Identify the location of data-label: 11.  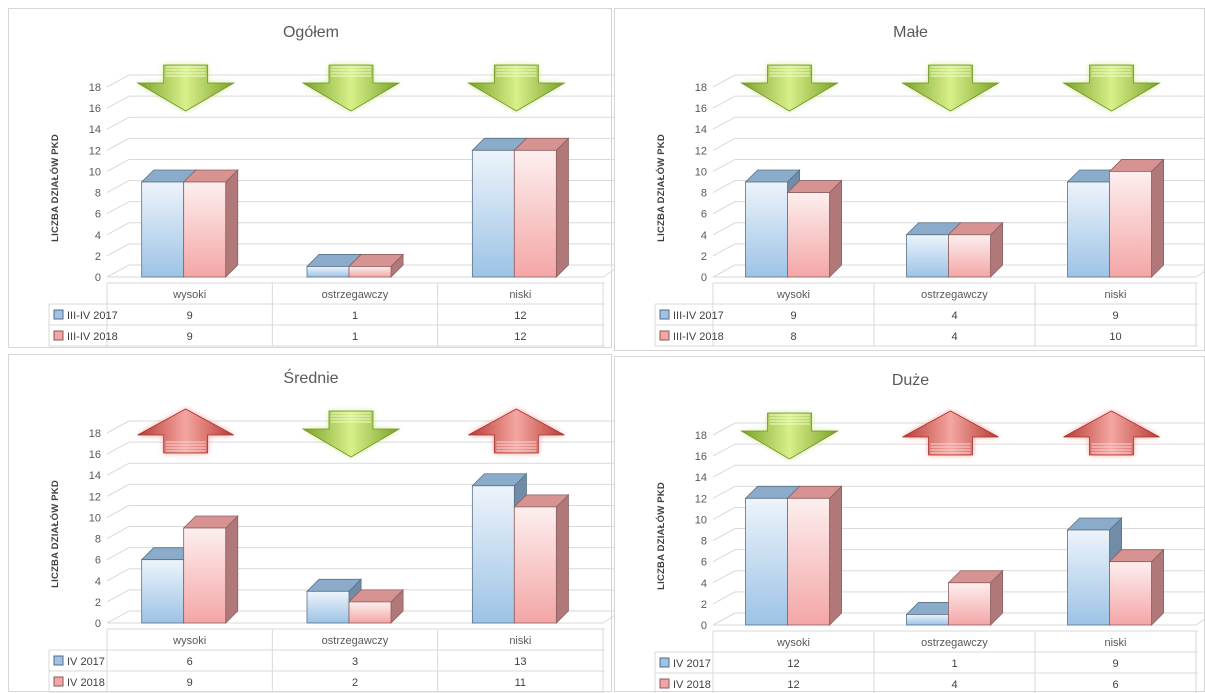
(520, 683).